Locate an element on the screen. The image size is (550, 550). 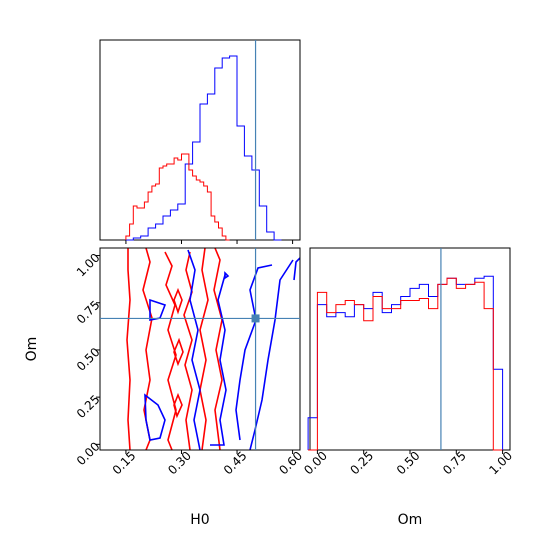
h0-histogram-frame is located at coordinates (200, 140).